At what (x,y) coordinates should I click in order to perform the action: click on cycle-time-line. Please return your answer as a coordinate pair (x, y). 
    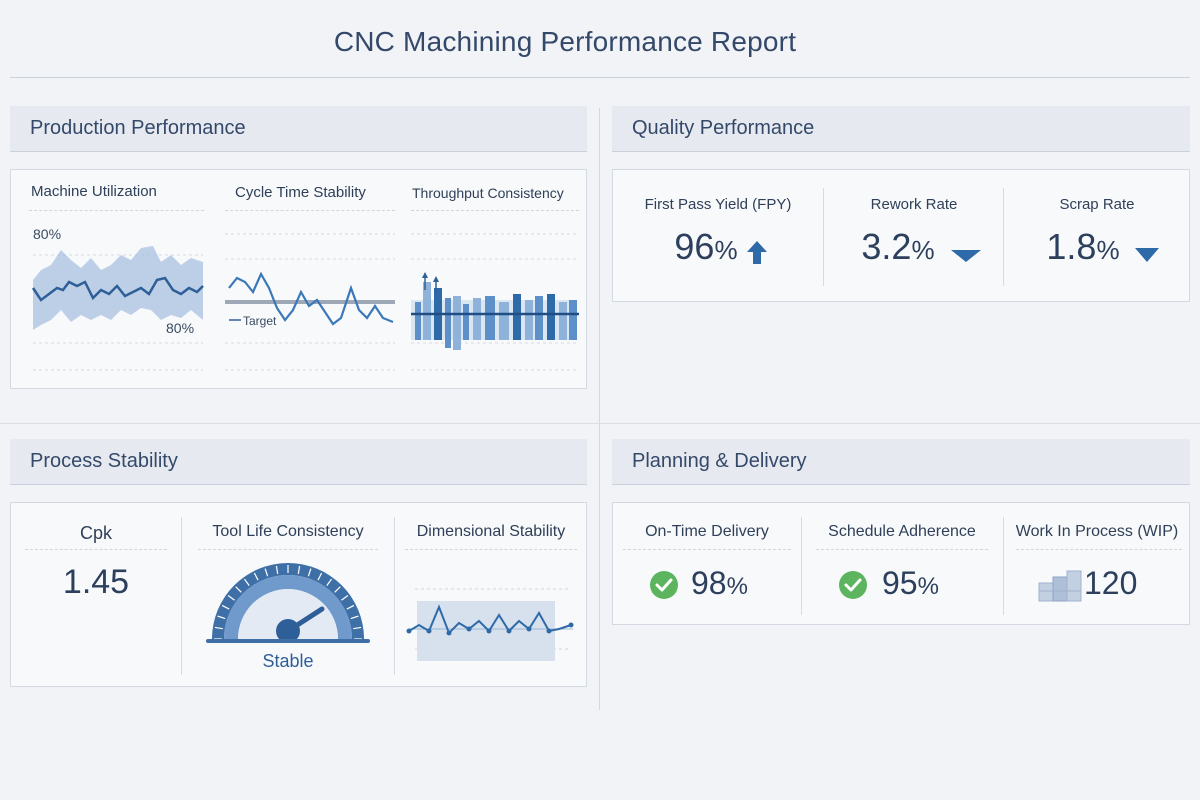
    Looking at the image, I should click on (311, 298).